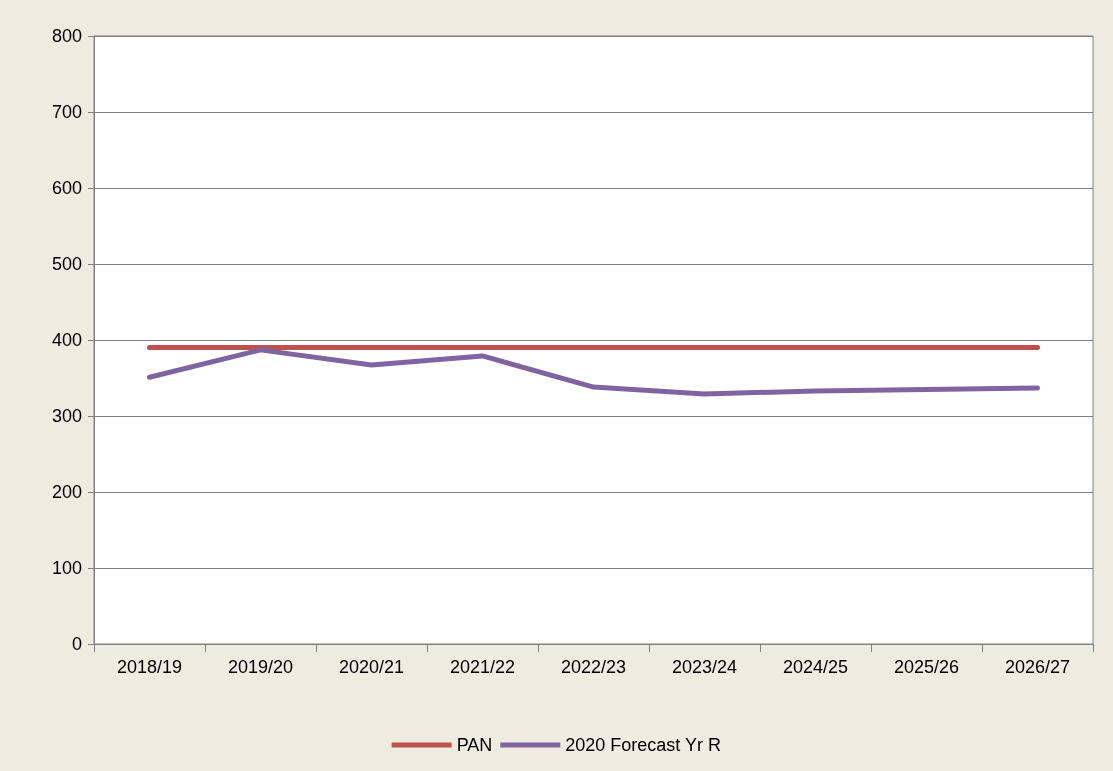  What do you see at coordinates (704, 667) in the screenshot?
I see `x-tick-label: 2023/24` at bounding box center [704, 667].